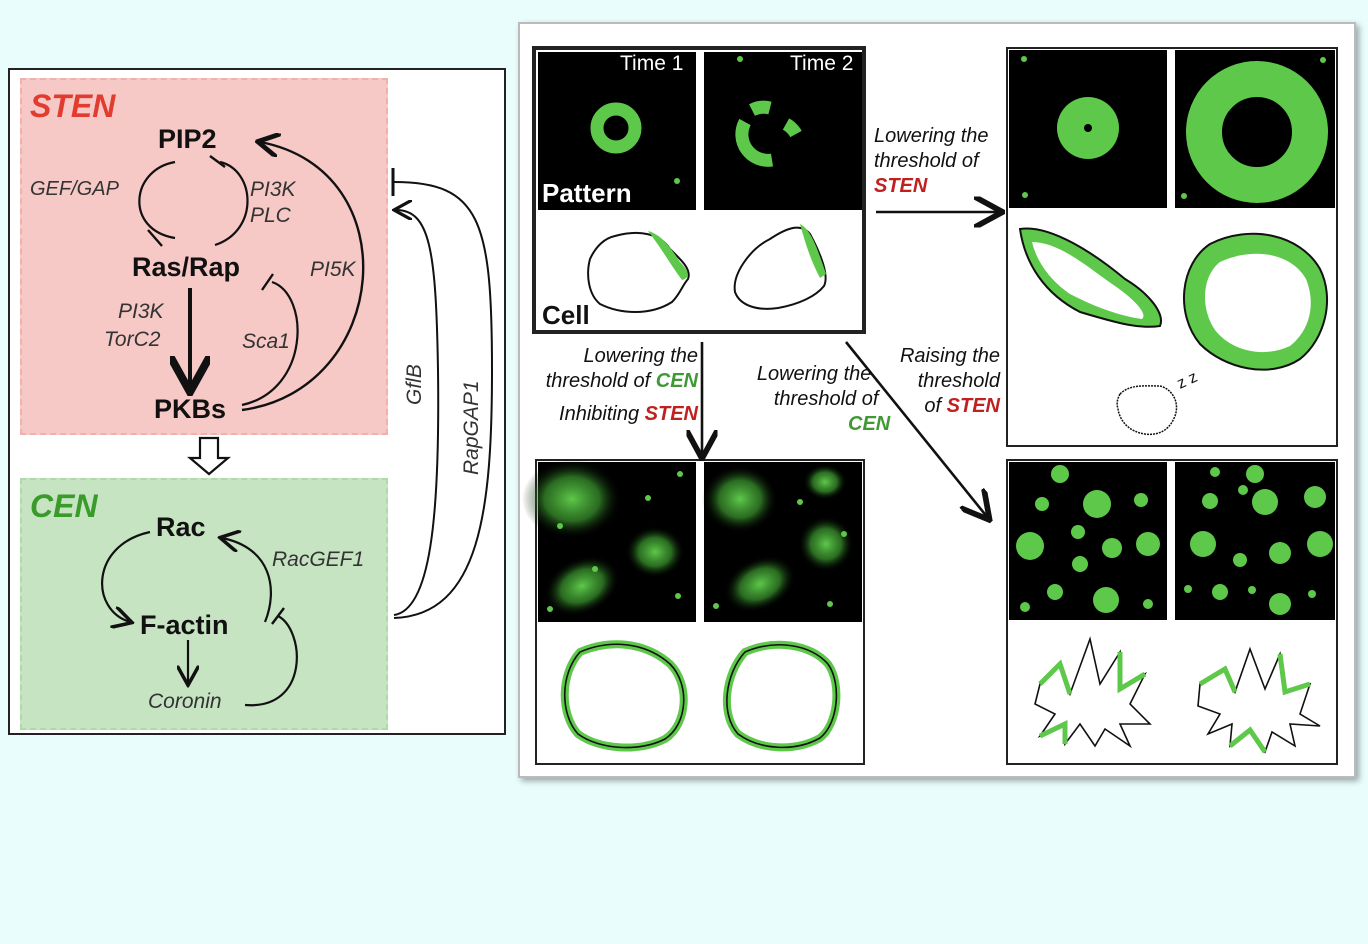 The width and height of the screenshot is (1368, 944). I want to click on label-sca1: Sca1, so click(266, 341).